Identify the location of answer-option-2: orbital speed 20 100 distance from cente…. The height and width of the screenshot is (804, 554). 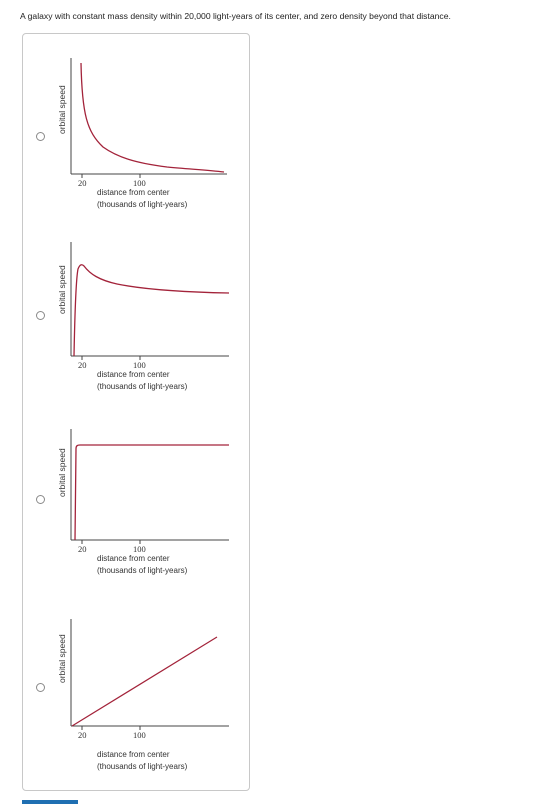
(137, 314).